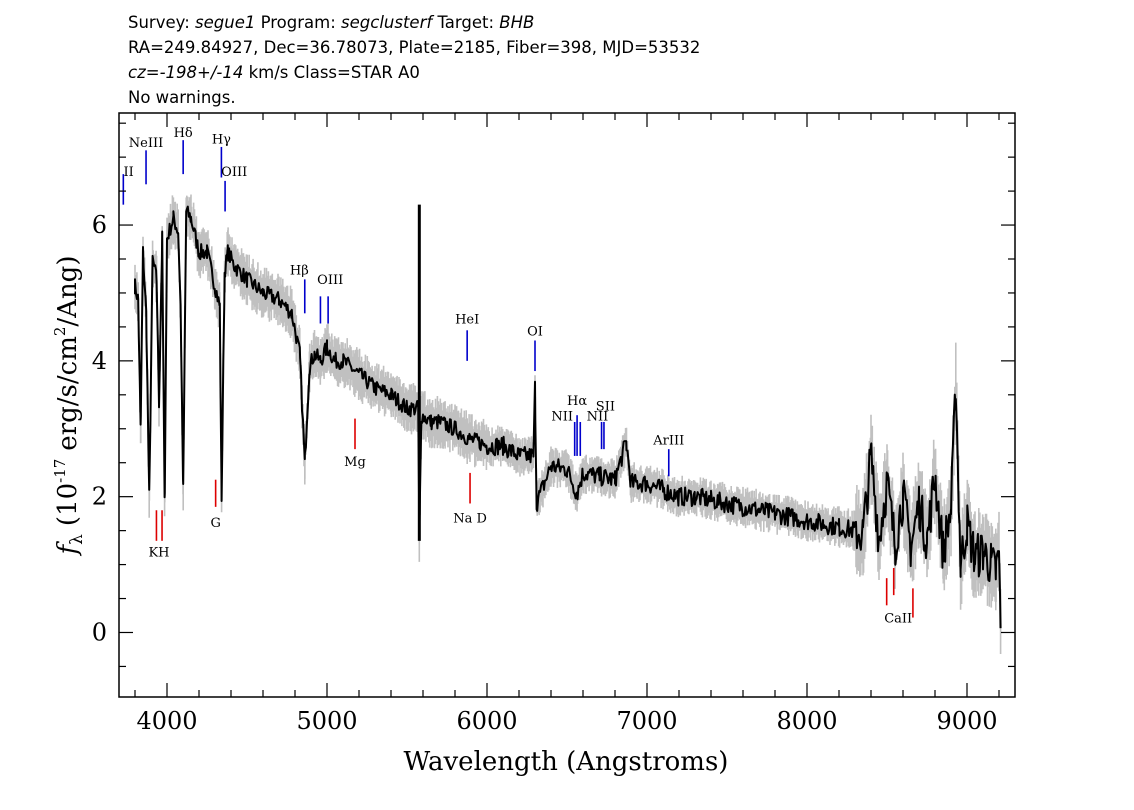 Image resolution: width=1134 pixels, height=810 pixels. What do you see at coordinates (806, 721) in the screenshot?
I see `x-tick-label: 8000` at bounding box center [806, 721].